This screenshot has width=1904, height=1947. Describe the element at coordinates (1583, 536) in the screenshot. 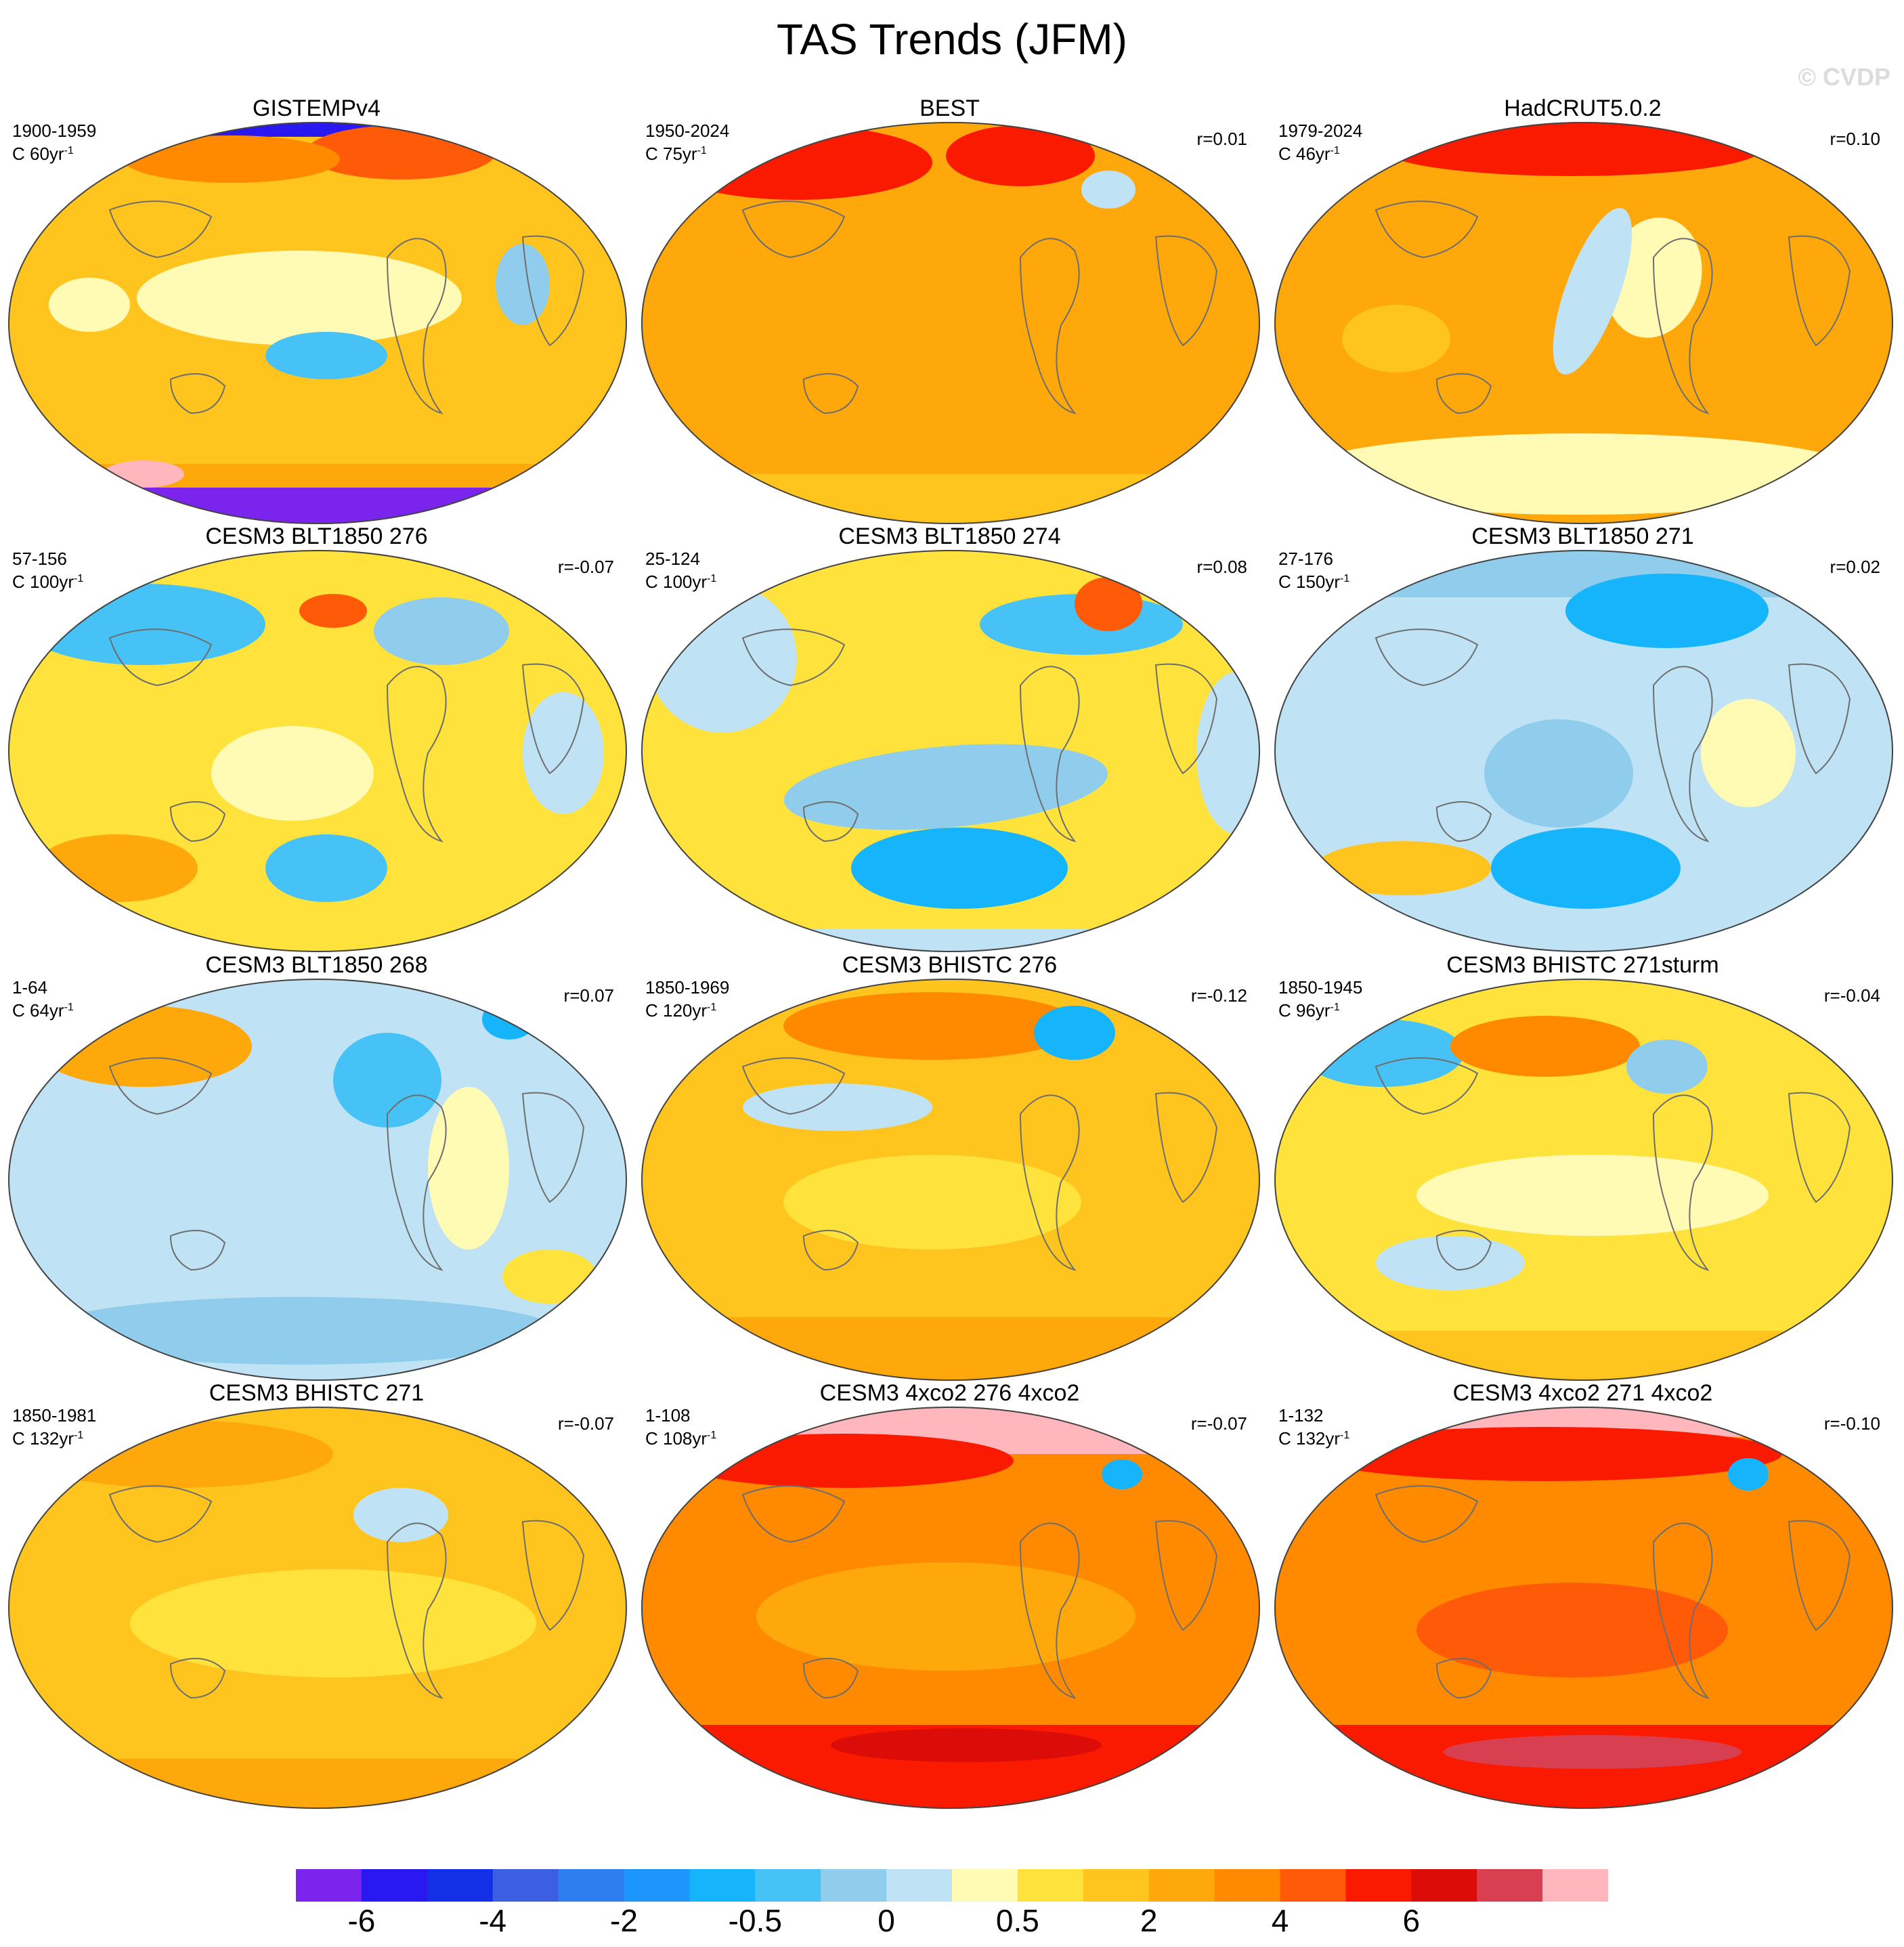

I see `panel-title: CESM3 BLT1850 271` at that location.